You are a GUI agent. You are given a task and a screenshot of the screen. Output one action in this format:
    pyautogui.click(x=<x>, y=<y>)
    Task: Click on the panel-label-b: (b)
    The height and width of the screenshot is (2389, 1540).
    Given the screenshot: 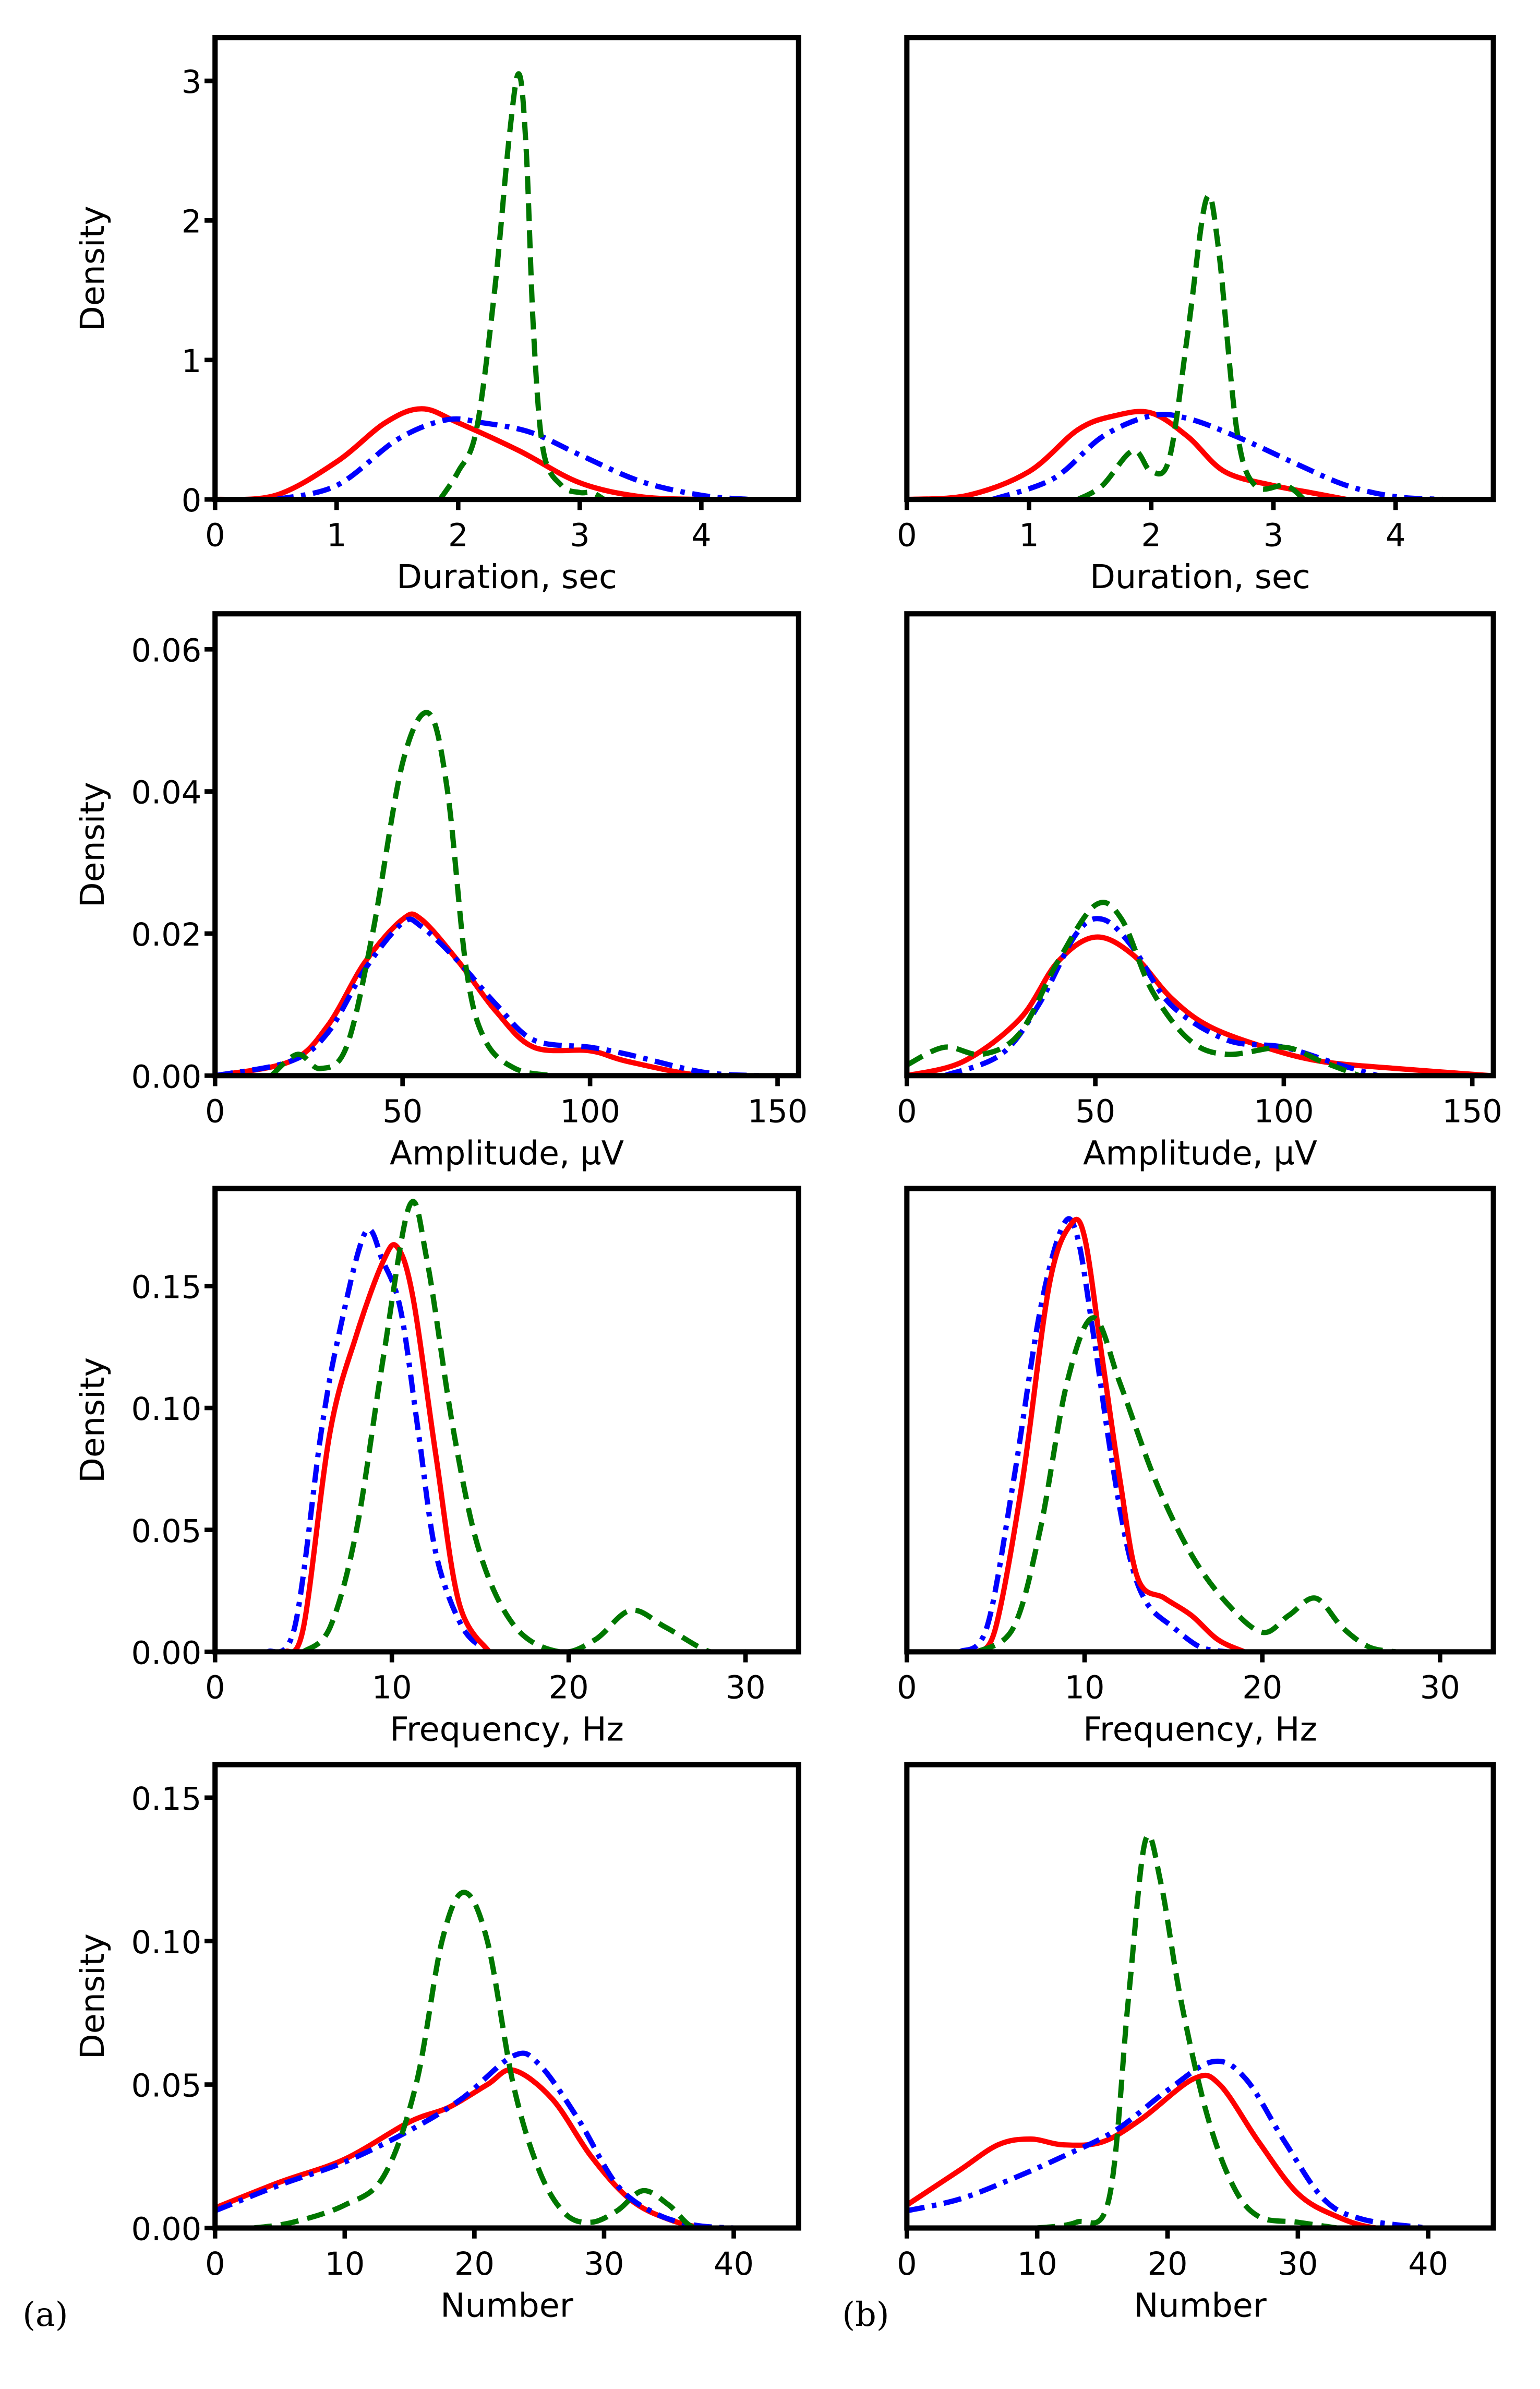 What is the action you would take?
    pyautogui.click(x=865, y=2314)
    